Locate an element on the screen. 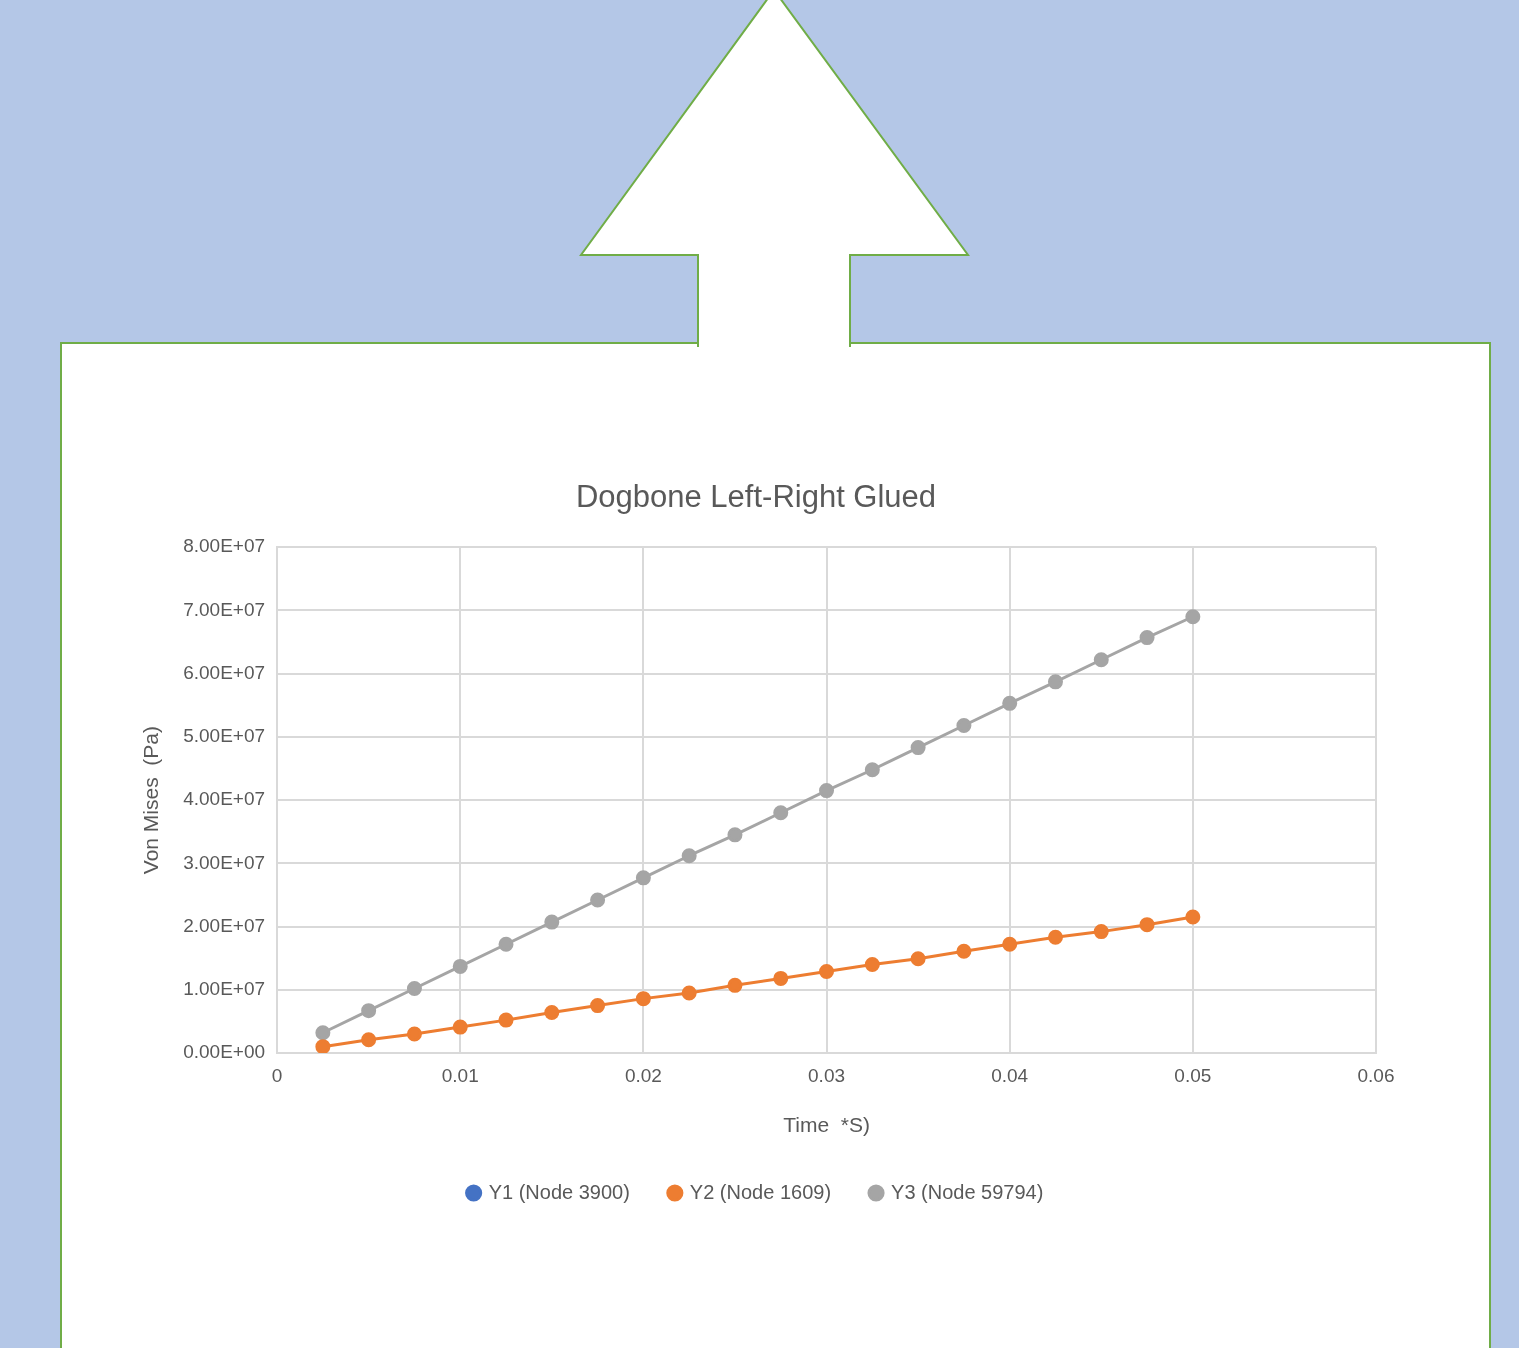 This screenshot has height=1348, width=1519. y-tick-label: 8.00E+07 is located at coordinates (224, 546).